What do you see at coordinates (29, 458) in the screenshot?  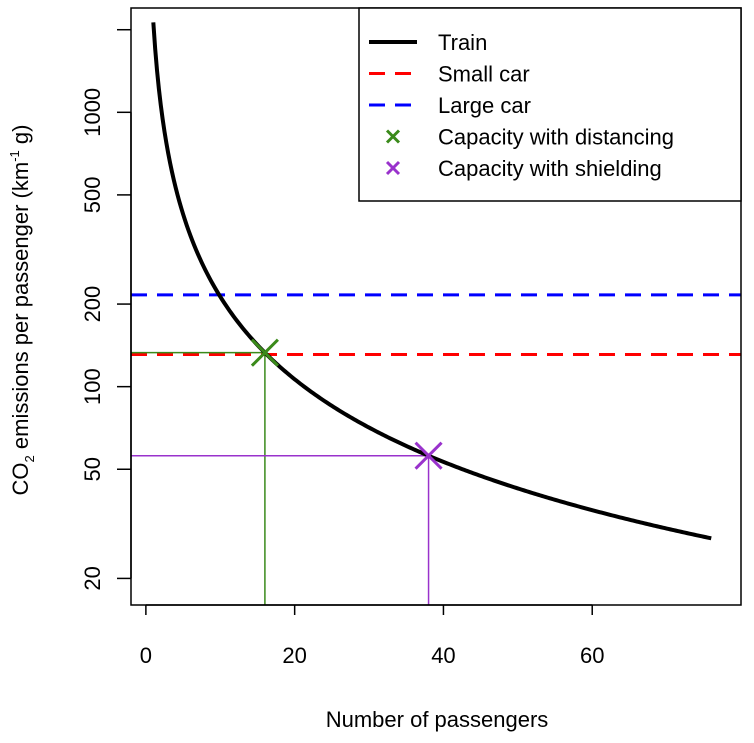 I see `y-axis-title-subscript: 2` at bounding box center [29, 458].